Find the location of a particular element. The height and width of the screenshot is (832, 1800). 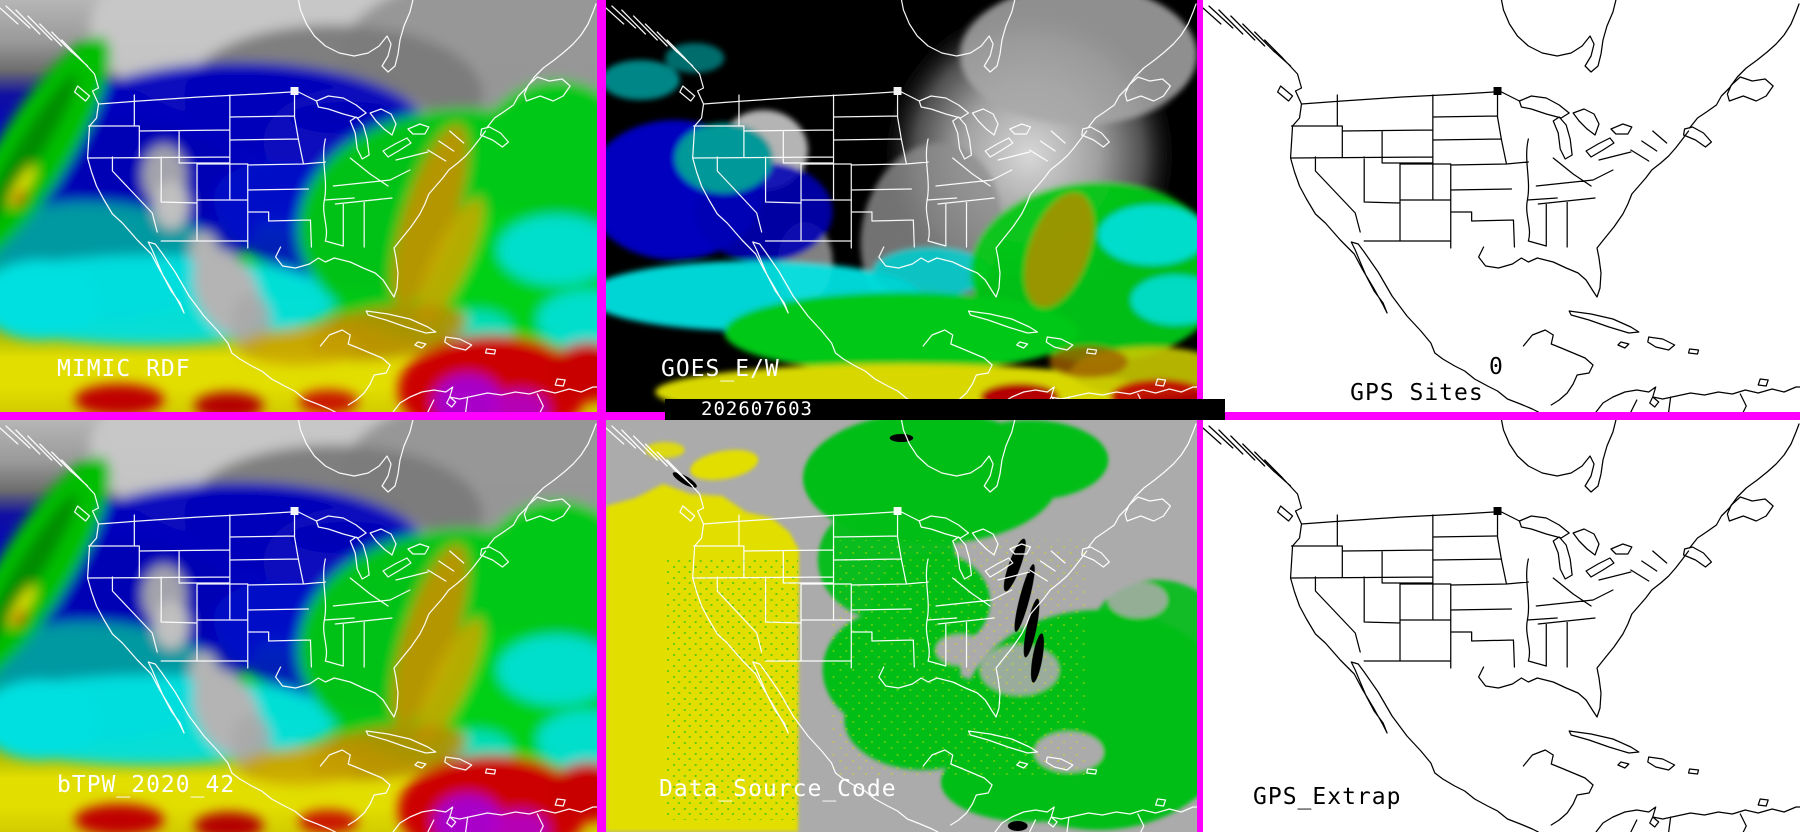

mimic-rdf-label: MIMIC RDF is located at coordinates (124, 369).